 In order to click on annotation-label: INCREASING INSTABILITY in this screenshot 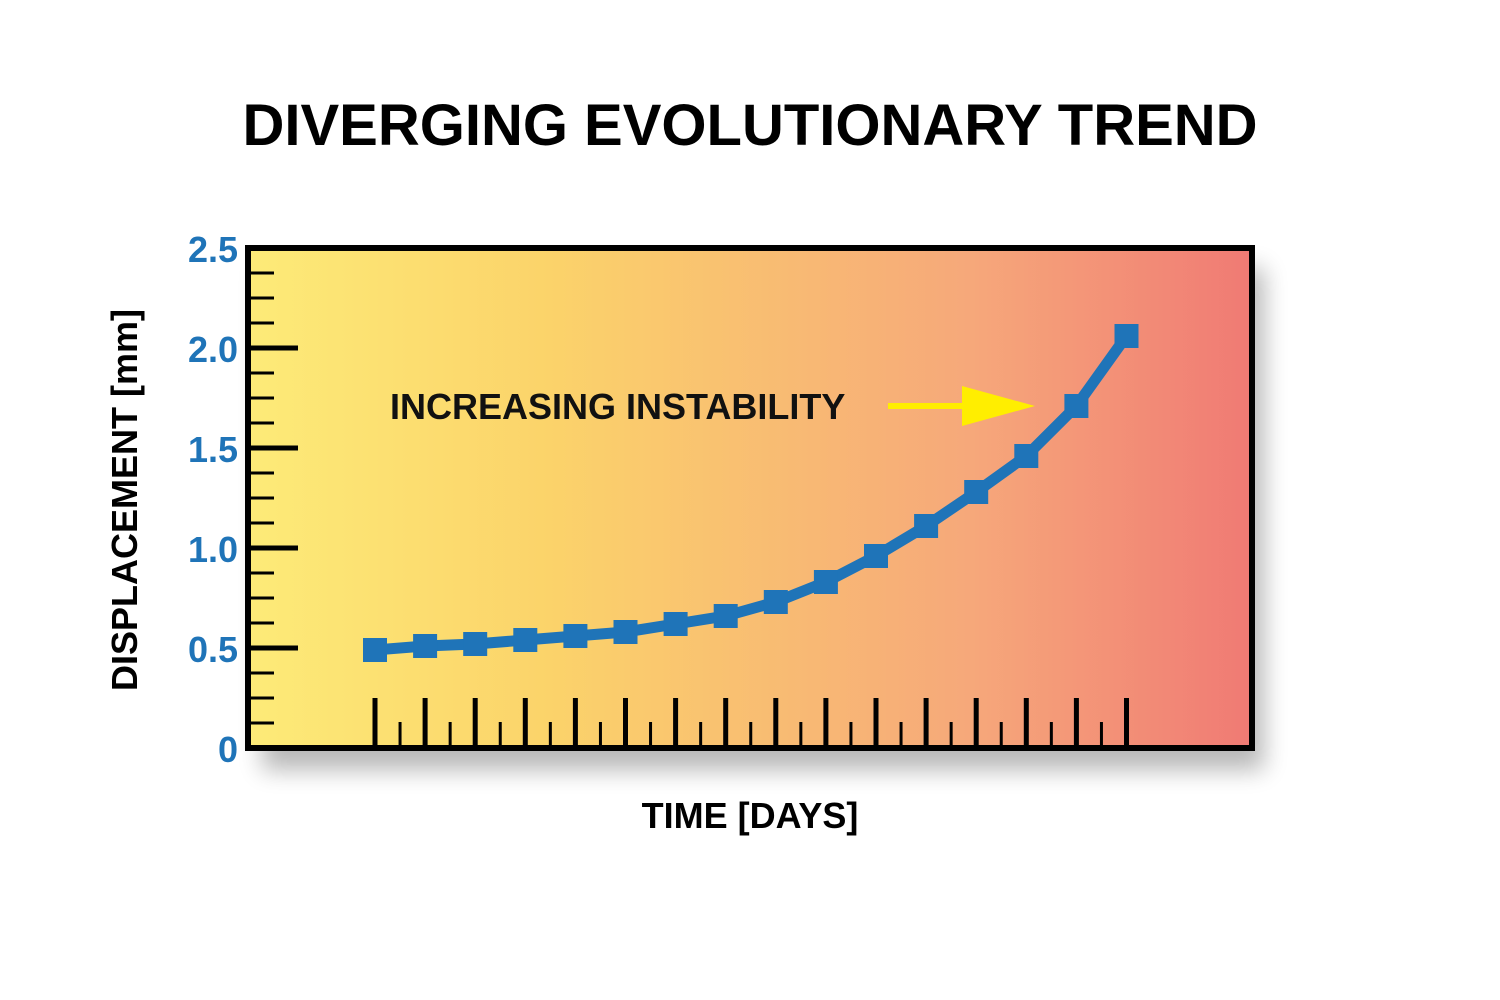, I will do `click(617, 406)`.